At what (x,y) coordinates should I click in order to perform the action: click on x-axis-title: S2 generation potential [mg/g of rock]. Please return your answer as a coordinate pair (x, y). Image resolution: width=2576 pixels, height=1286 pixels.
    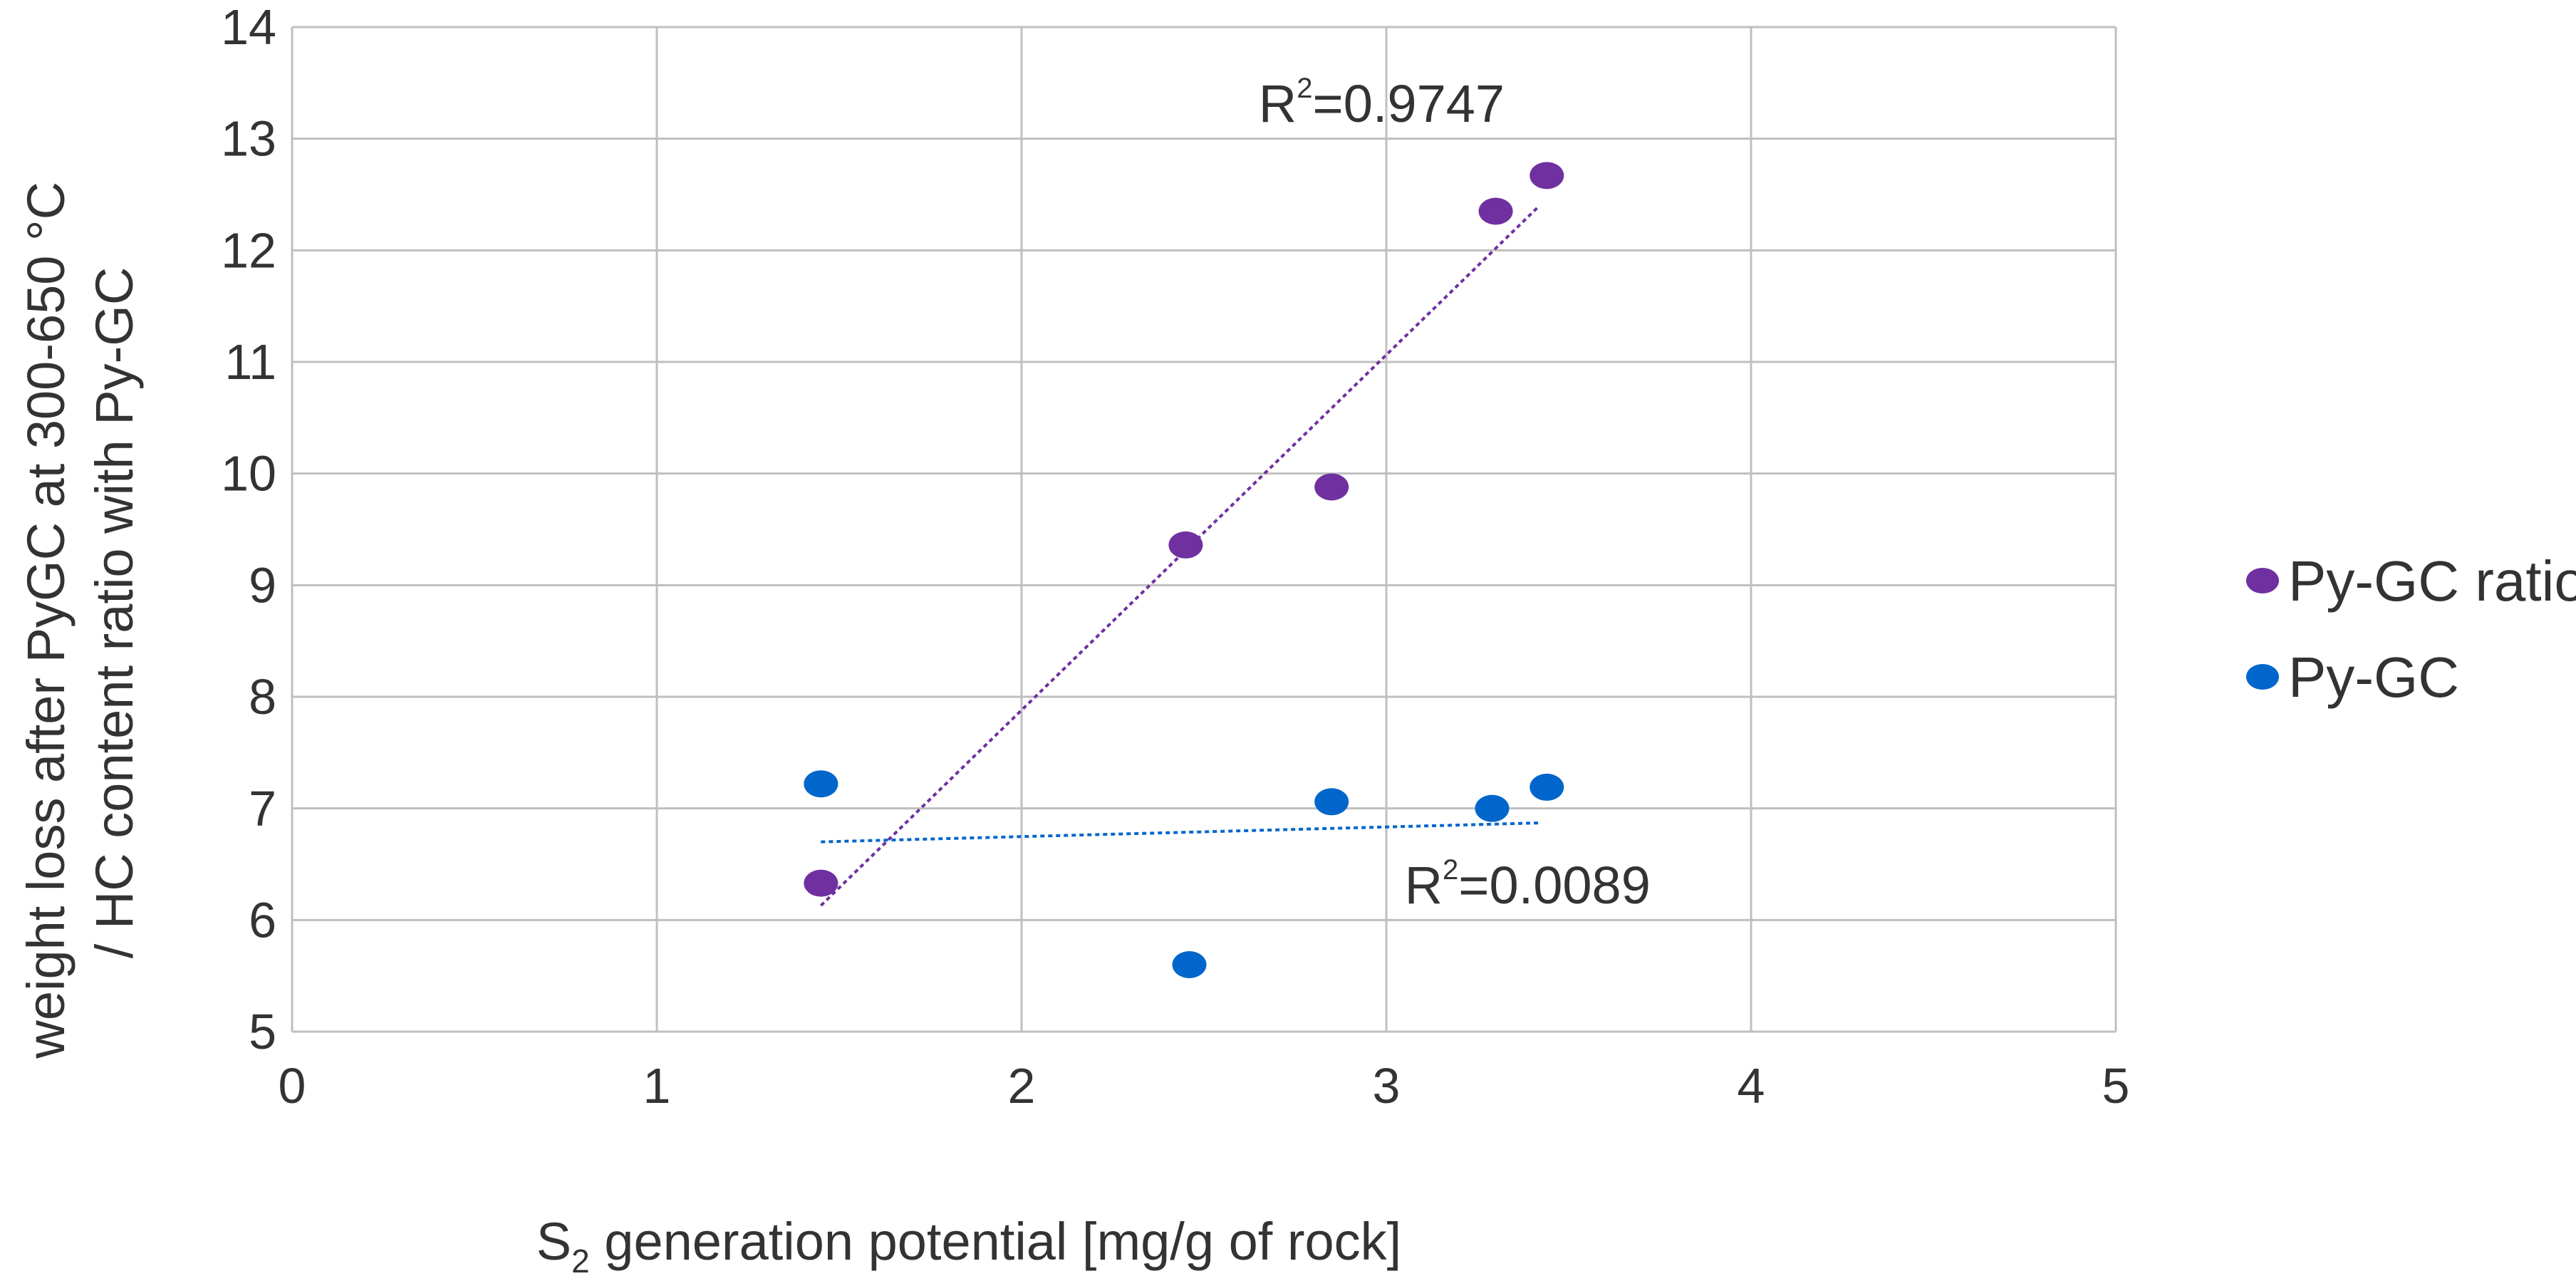
    Looking at the image, I should click on (968, 1246).